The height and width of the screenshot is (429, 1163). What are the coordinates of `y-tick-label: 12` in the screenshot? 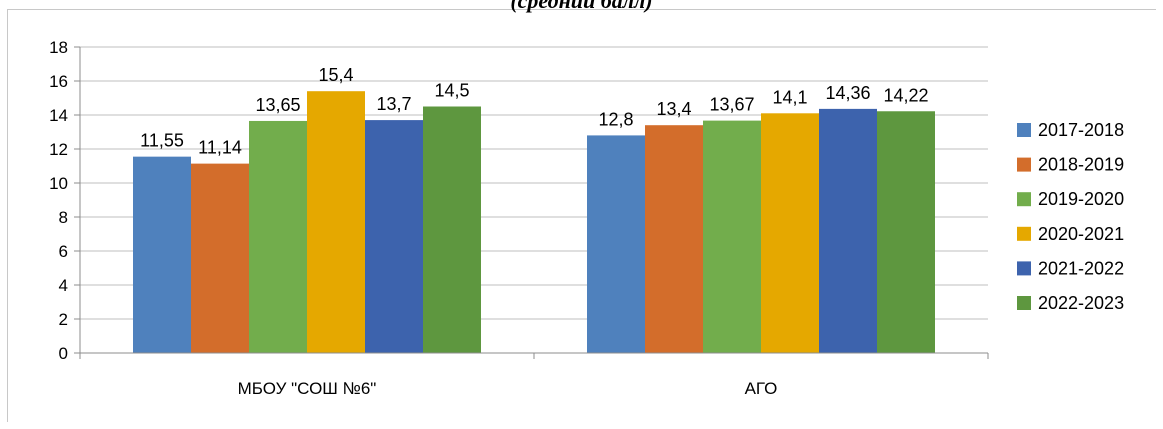 It's located at (58, 149).